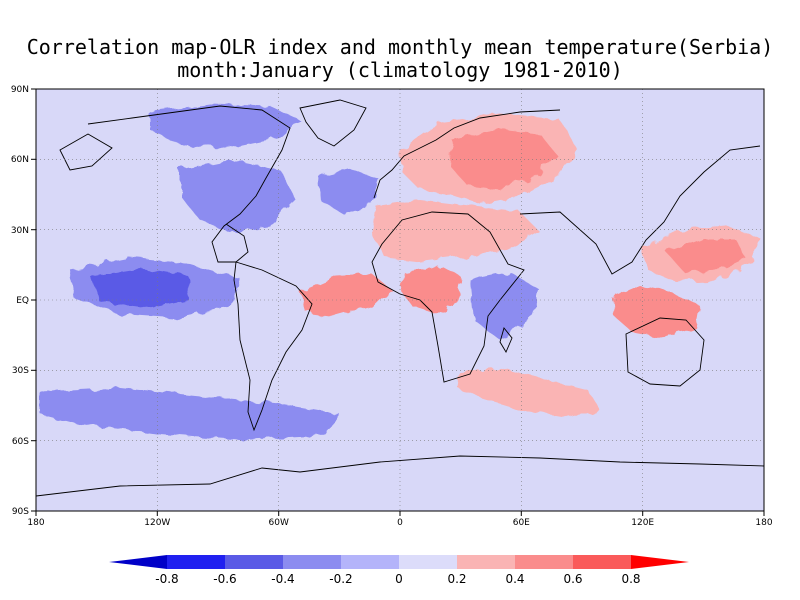 The height and width of the screenshot is (600, 800). What do you see at coordinates (346, 295) in the screenshot?
I see `region-tropical-atlantic-positive` at bounding box center [346, 295].